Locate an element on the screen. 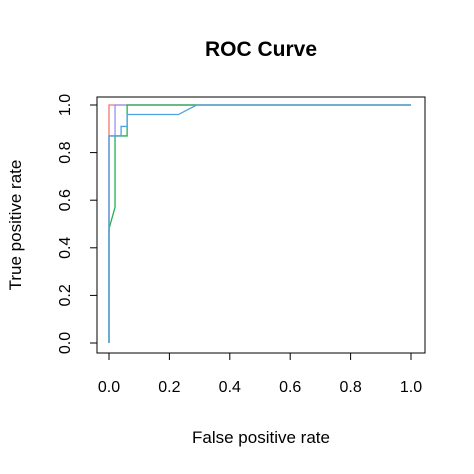 The height and width of the screenshot is (474, 474). y-tick-label: 1.0 is located at coordinates (65, 105).